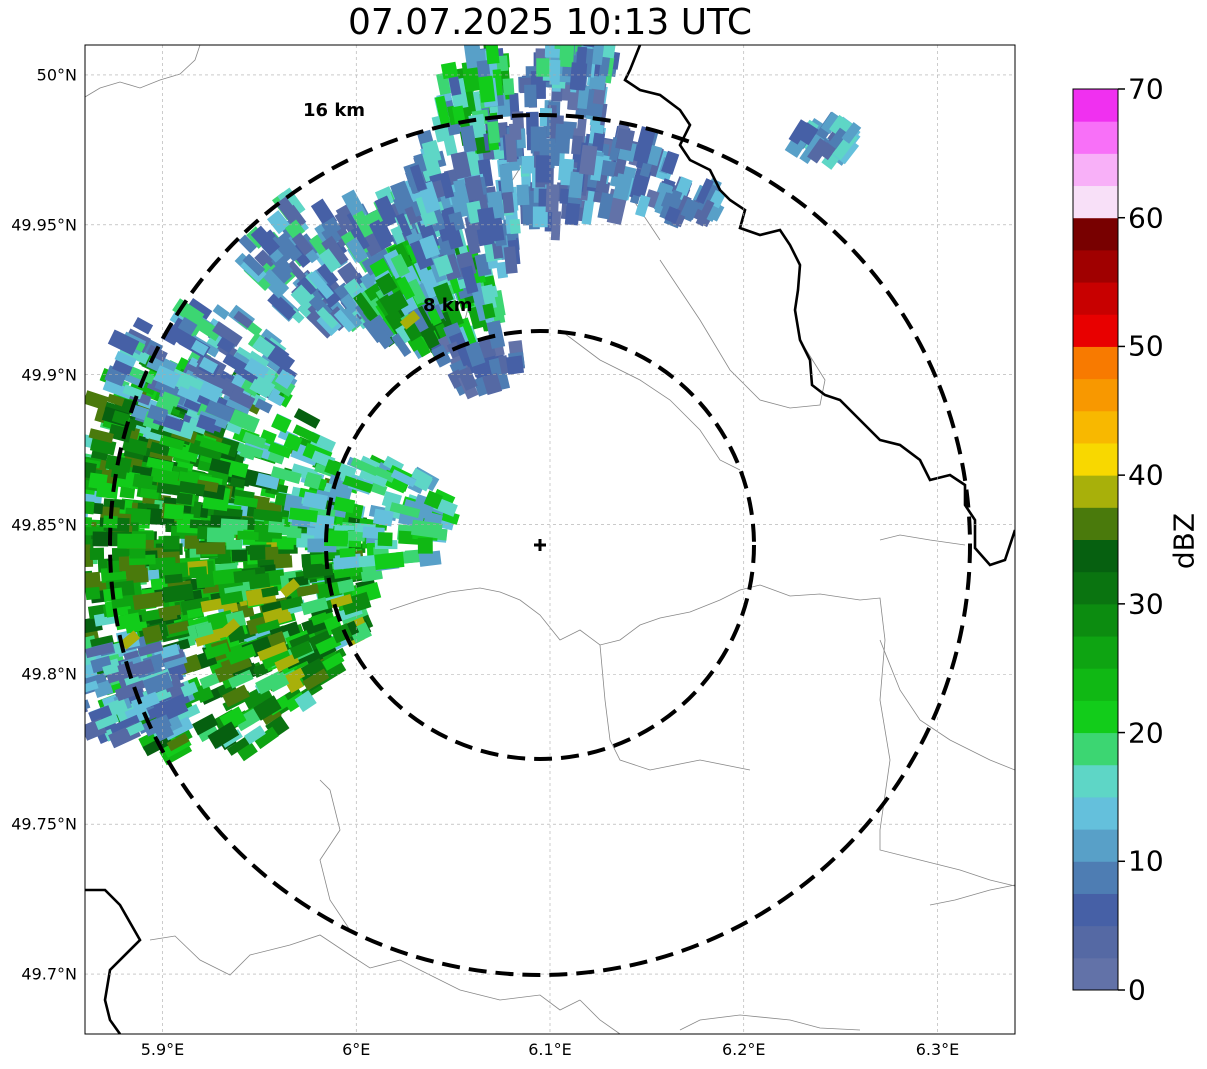 The height and width of the screenshot is (1069, 1207). Describe the element at coordinates (743, 1049) in the screenshot. I see `lon-tick-label: 6.2°E` at that location.